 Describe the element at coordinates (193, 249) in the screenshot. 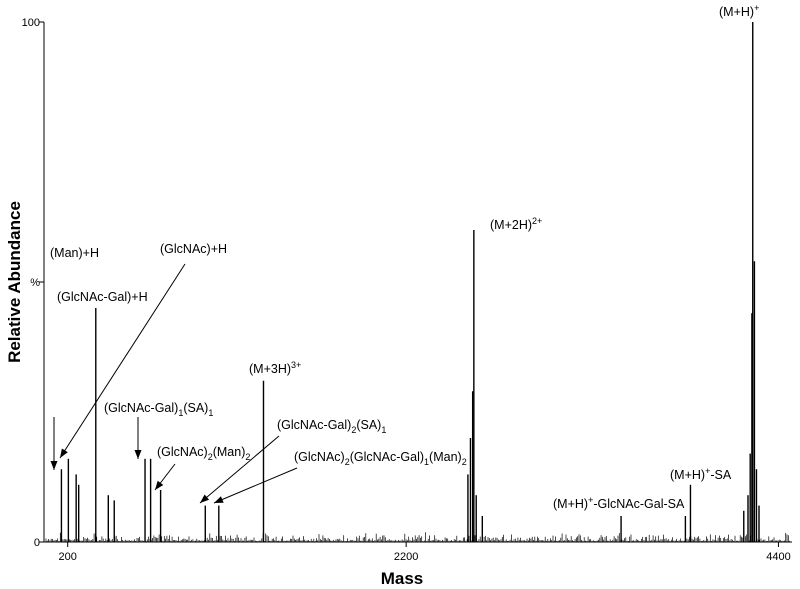

I see `peak-annotation: (GlcNAc)+H` at that location.